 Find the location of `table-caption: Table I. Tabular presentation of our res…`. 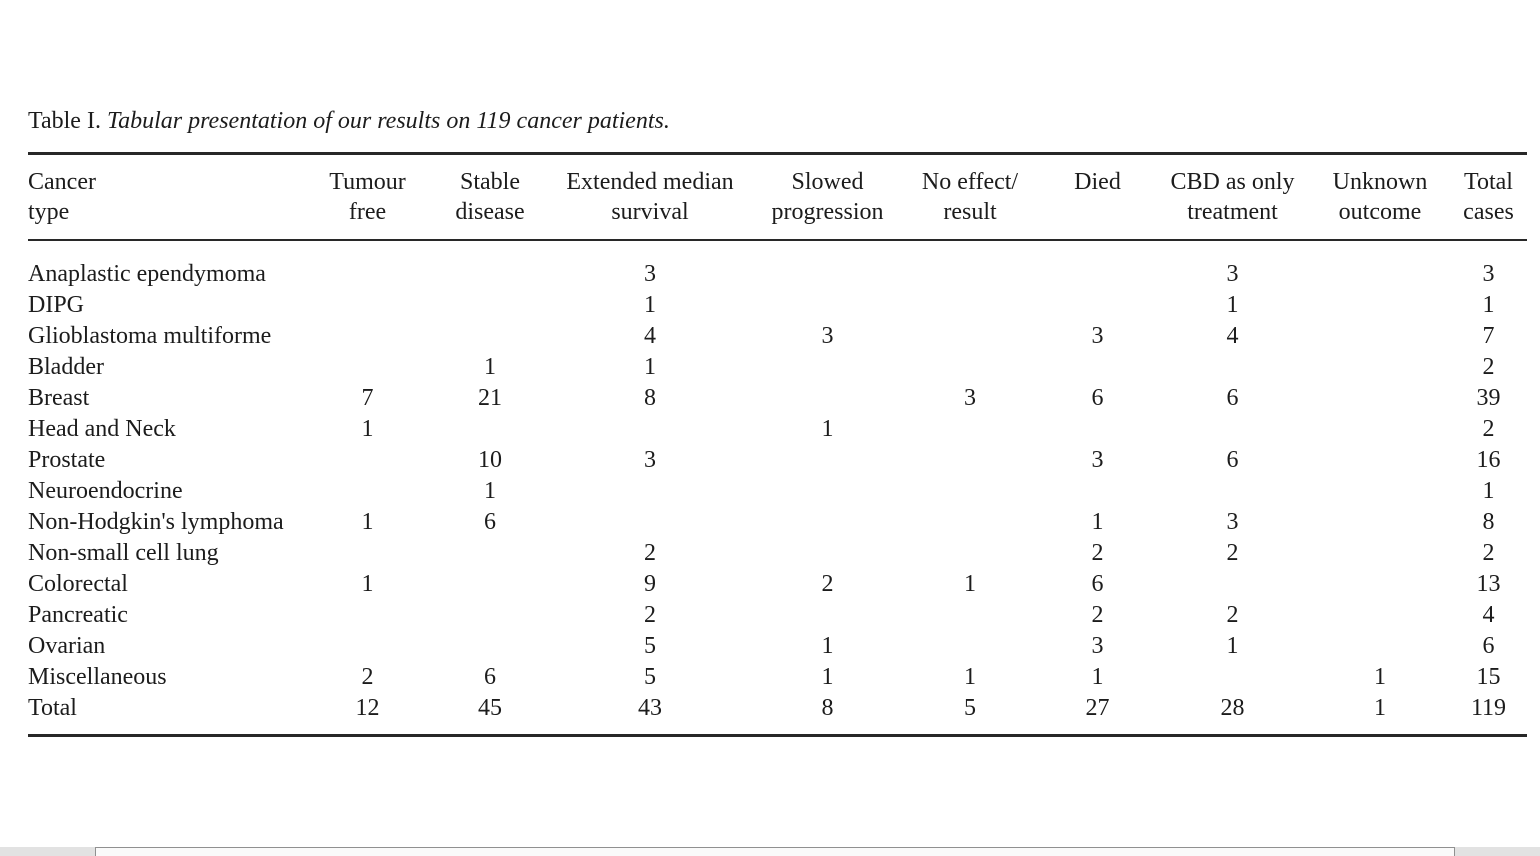

table-caption: Table I. Tabular presentation of our res… is located at coordinates (784, 121).